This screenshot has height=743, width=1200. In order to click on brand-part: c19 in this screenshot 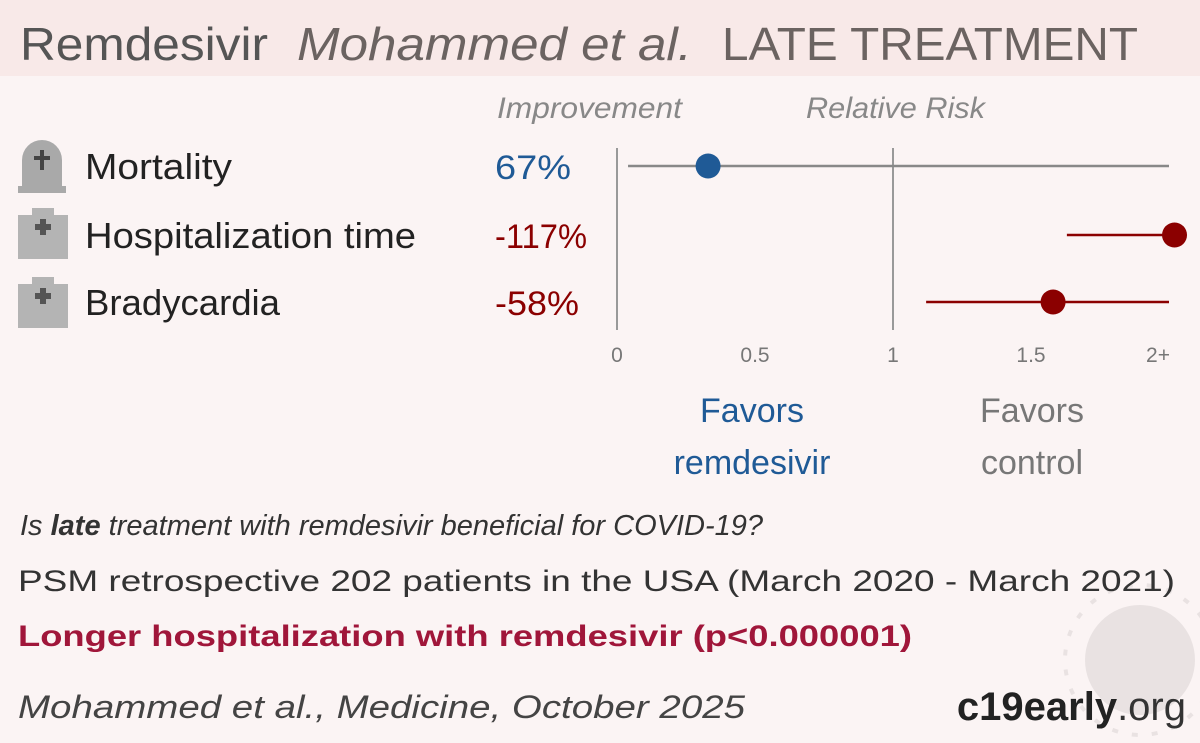, I will do `click(990, 707)`.